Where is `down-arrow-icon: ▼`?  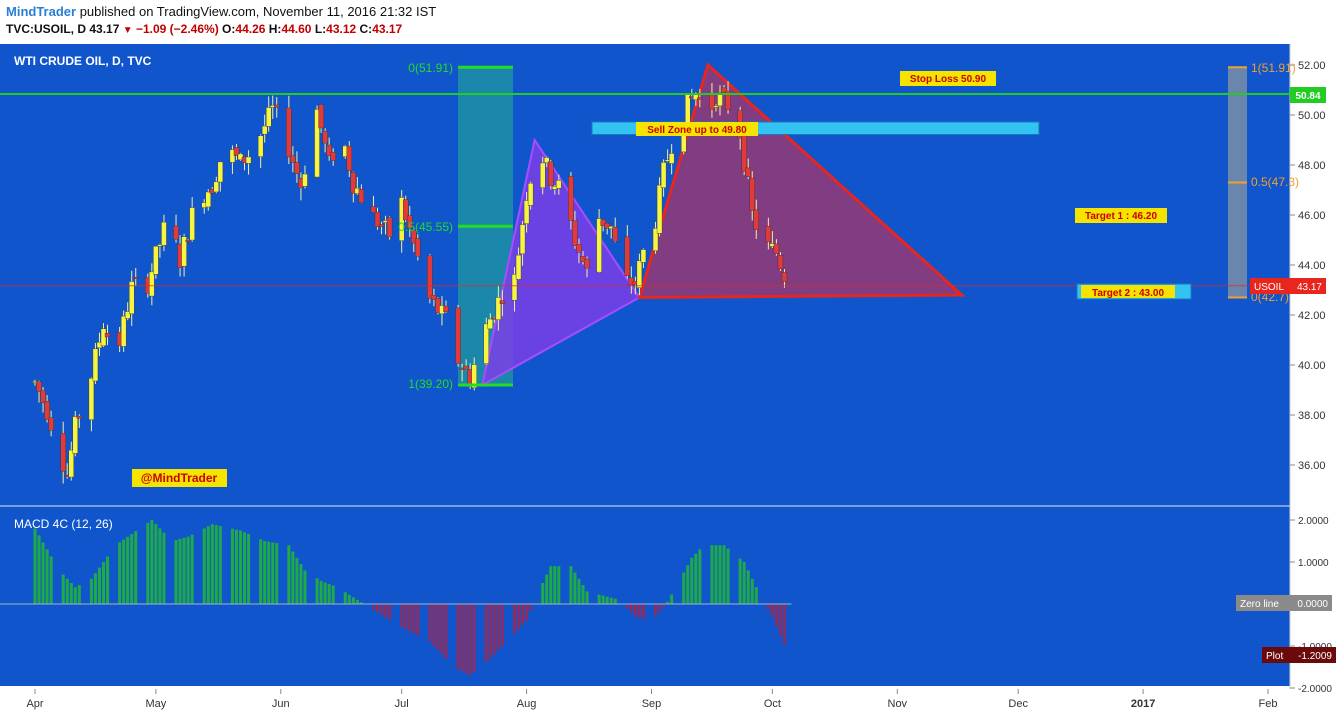 down-arrow-icon: ▼ is located at coordinates (127, 30).